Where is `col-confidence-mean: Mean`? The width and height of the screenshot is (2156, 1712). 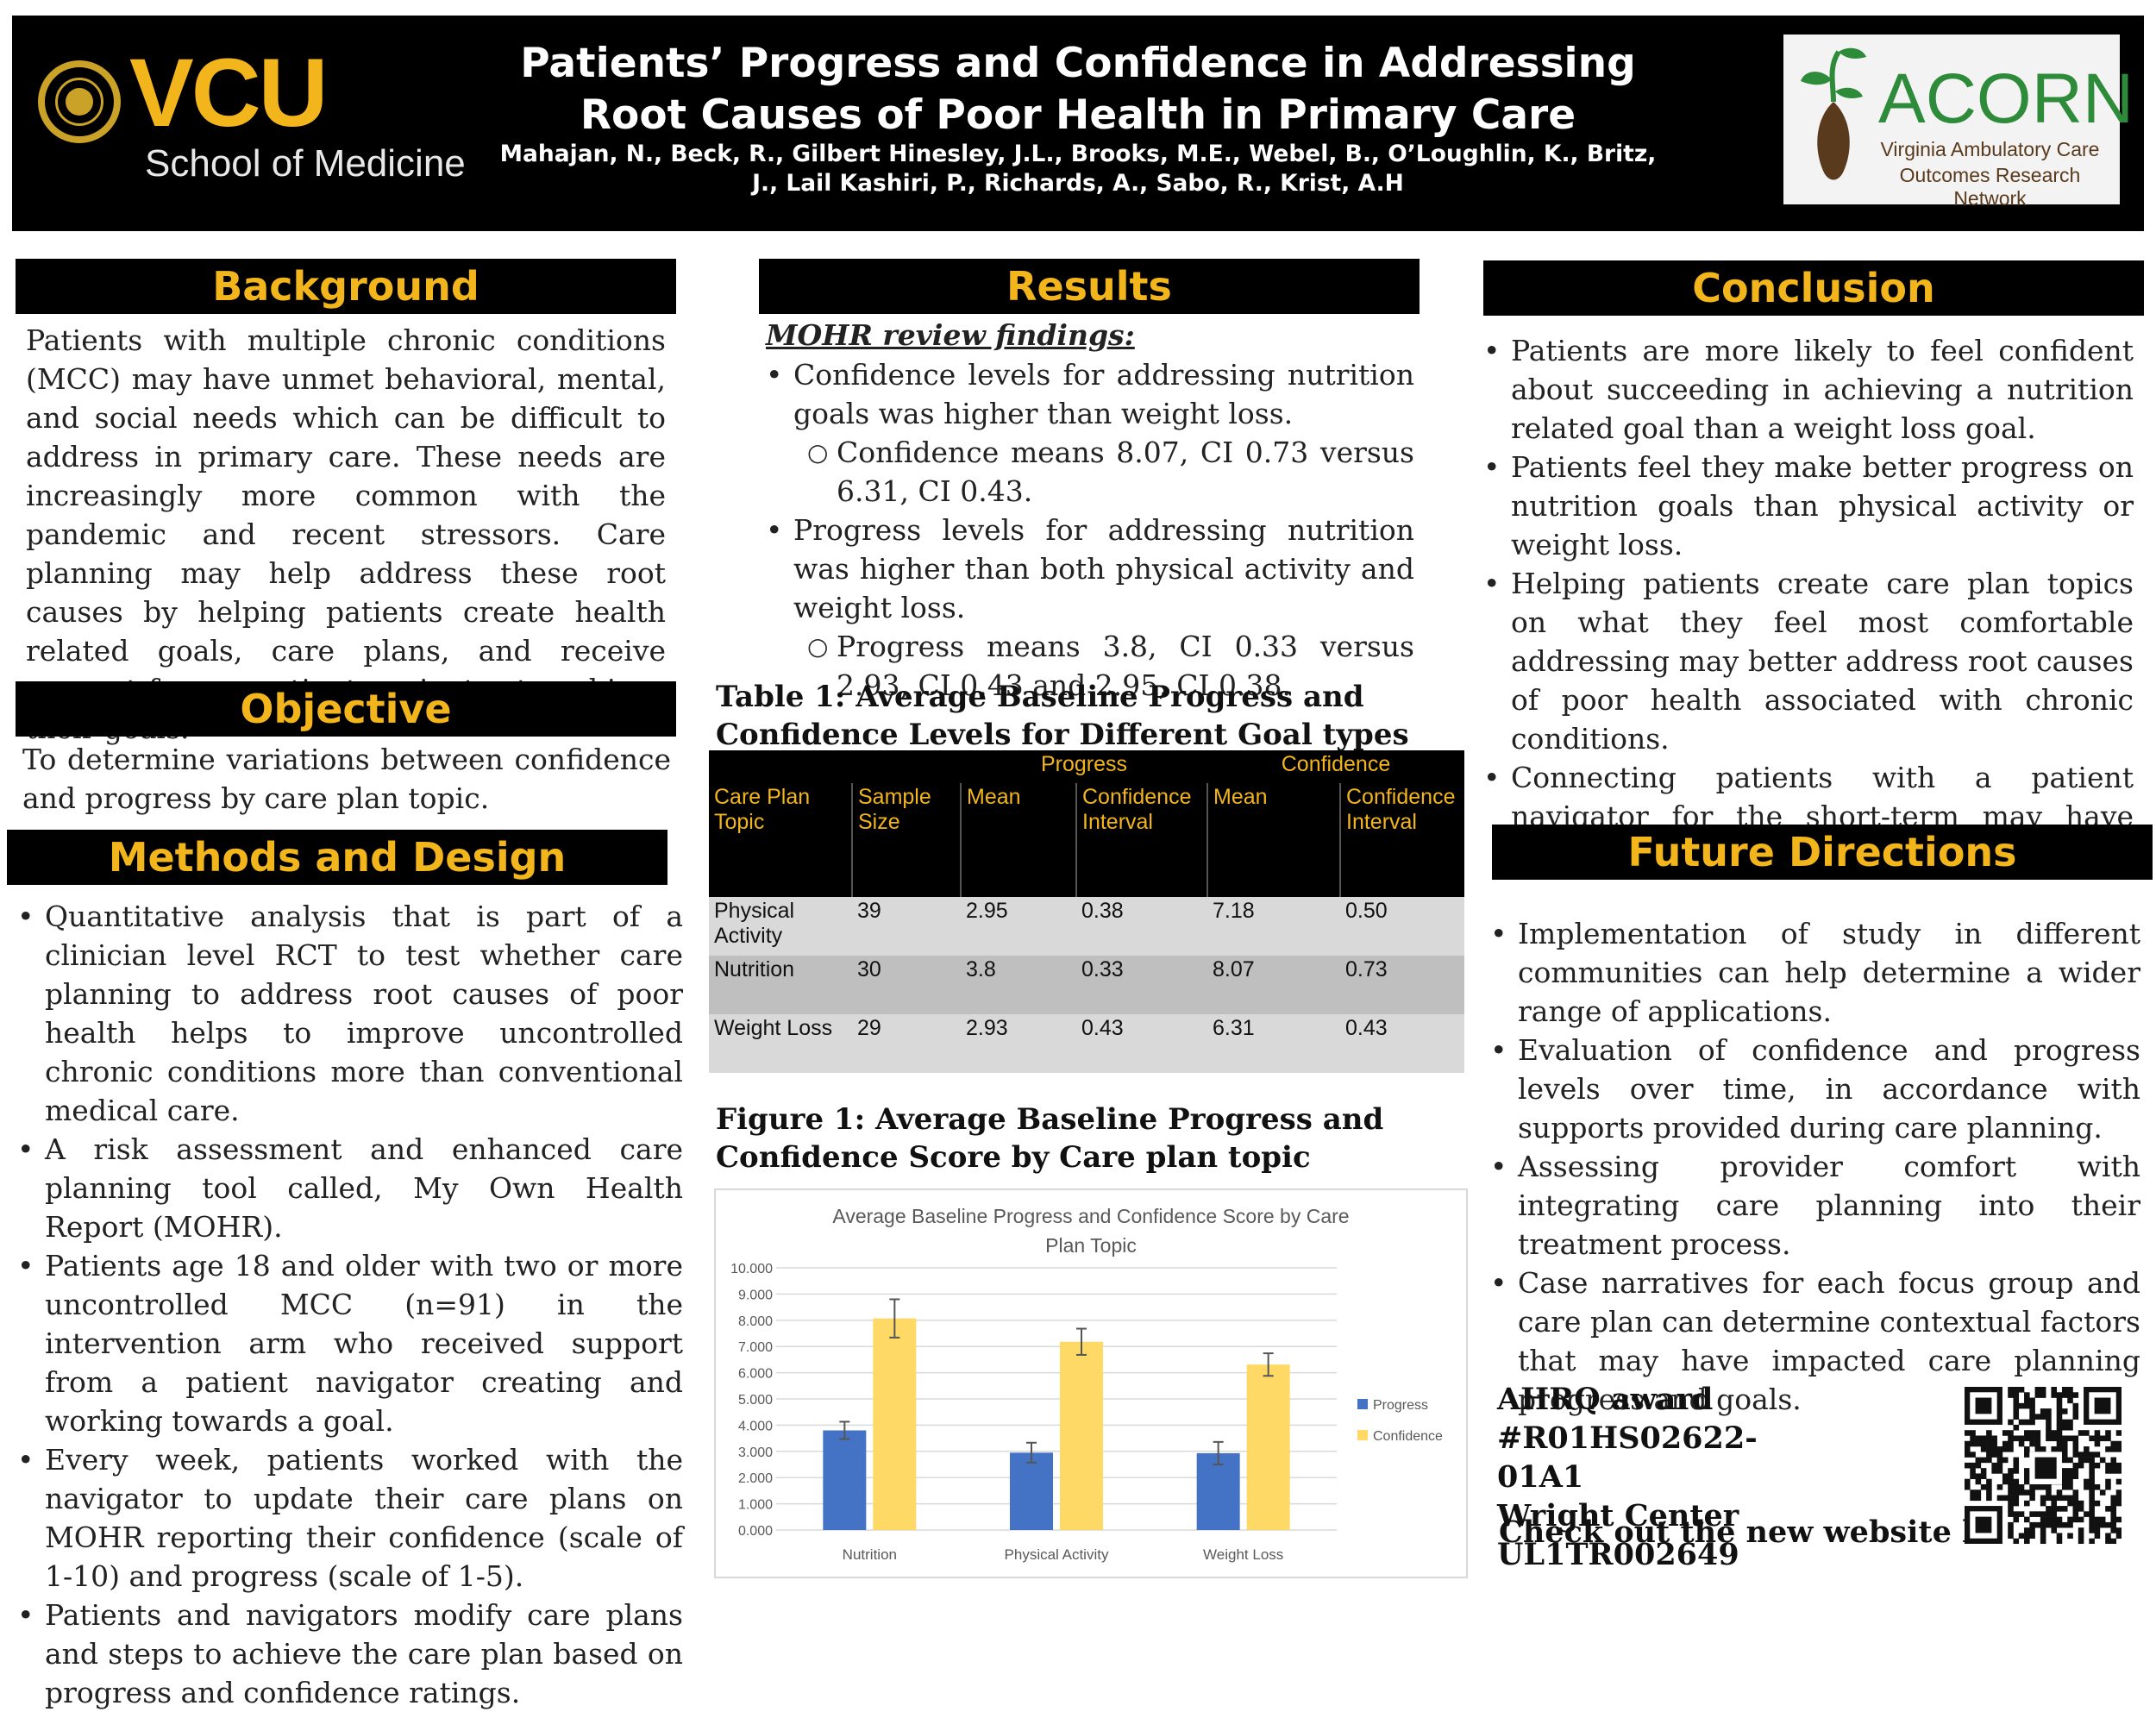 col-confidence-mean: Mean is located at coordinates (1274, 840).